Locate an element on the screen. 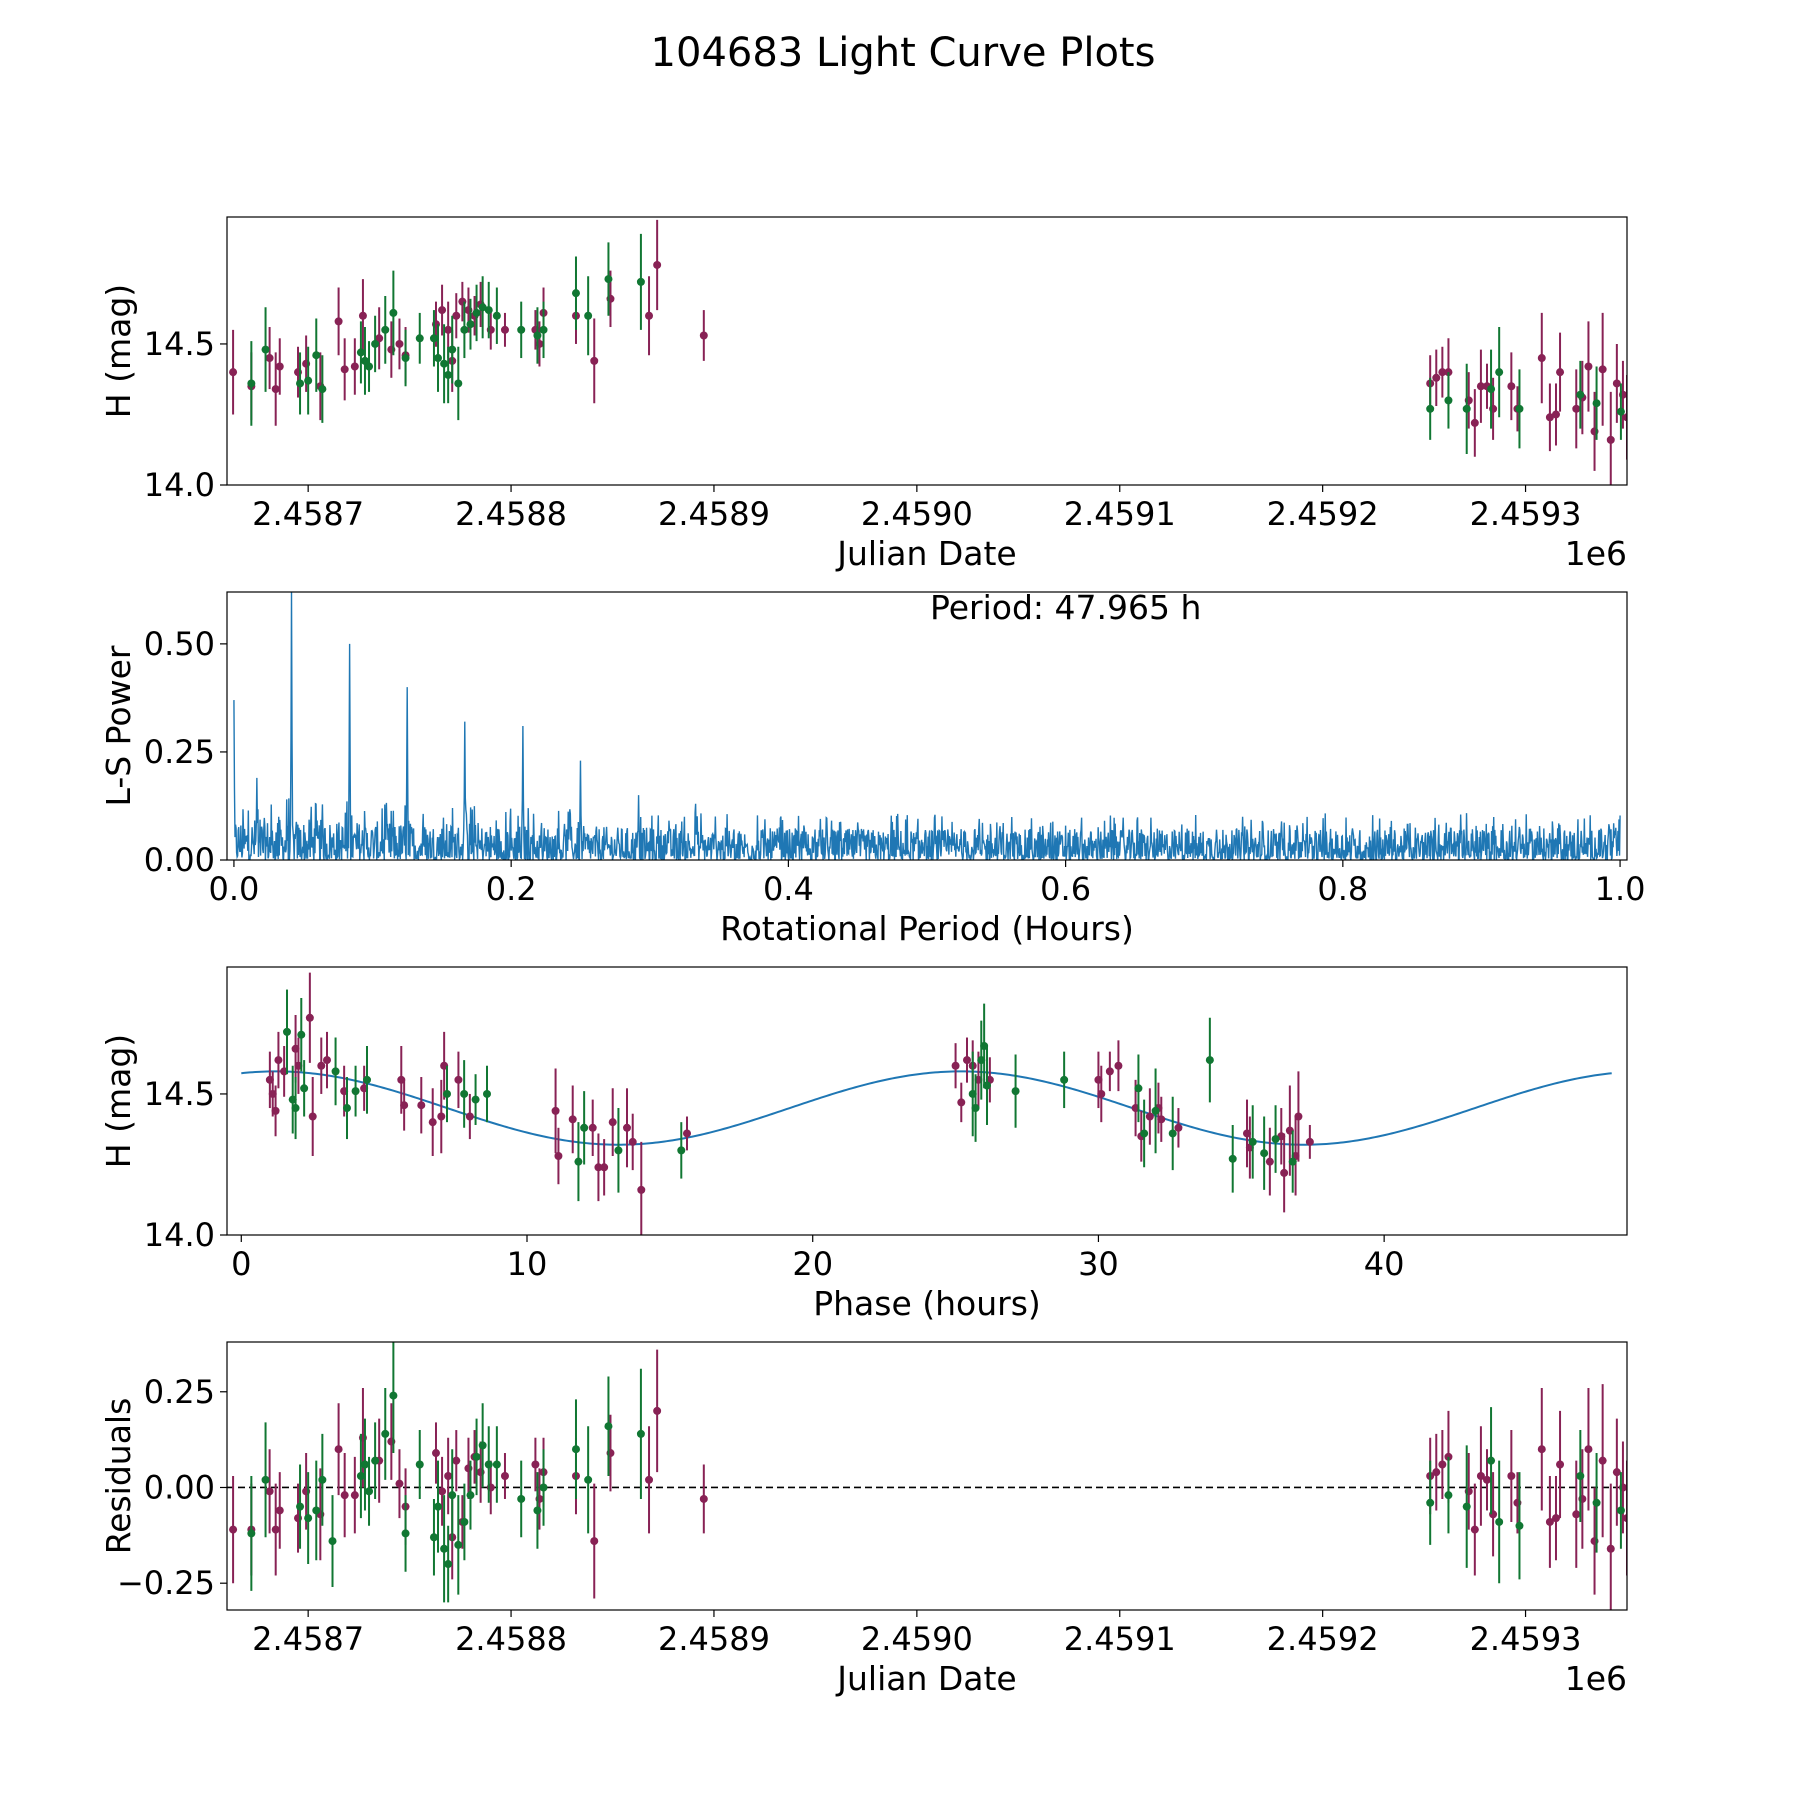 The width and height of the screenshot is (1800, 1800). x-axis-label: Rotational Period (Hours) is located at coordinates (927, 928).